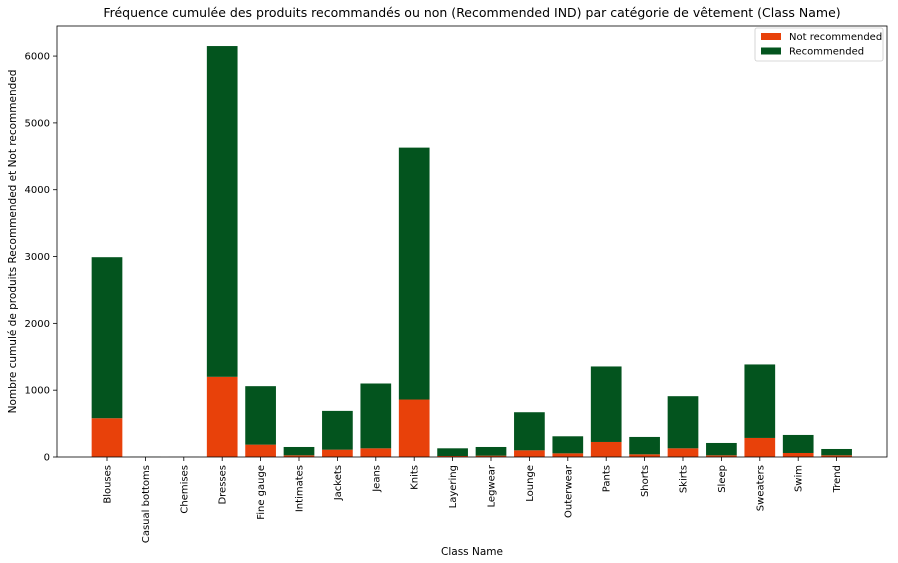 Image resolution: width=898 pixels, height=563 pixels. Describe the element at coordinates (107, 338) in the screenshot. I see `bar-recommended-blouses` at that location.